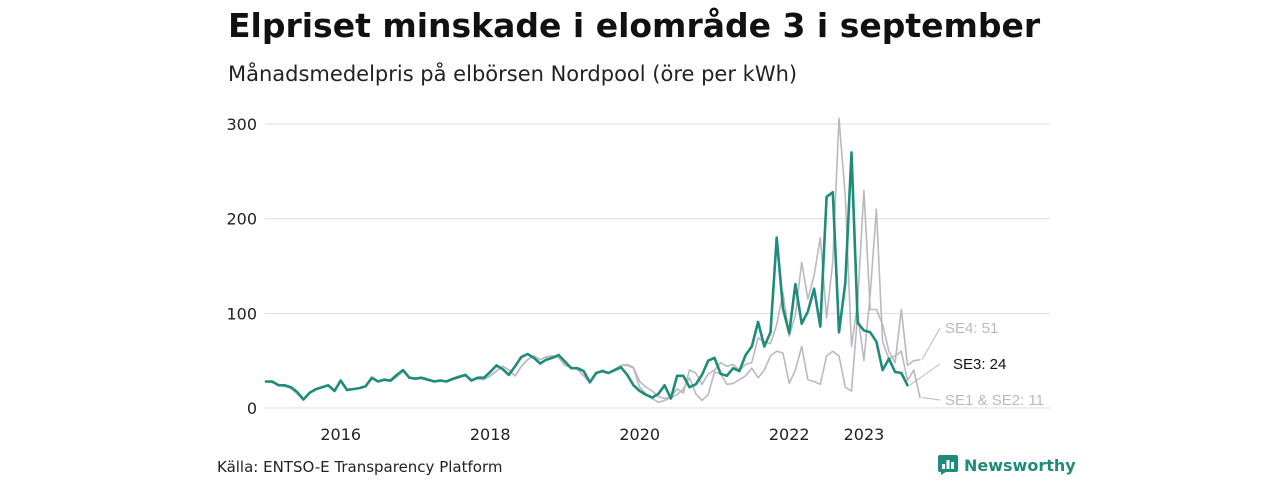  What do you see at coordinates (994, 400) in the screenshot?
I see `label-se1-se2: SE1 & SE2: 11` at bounding box center [994, 400].